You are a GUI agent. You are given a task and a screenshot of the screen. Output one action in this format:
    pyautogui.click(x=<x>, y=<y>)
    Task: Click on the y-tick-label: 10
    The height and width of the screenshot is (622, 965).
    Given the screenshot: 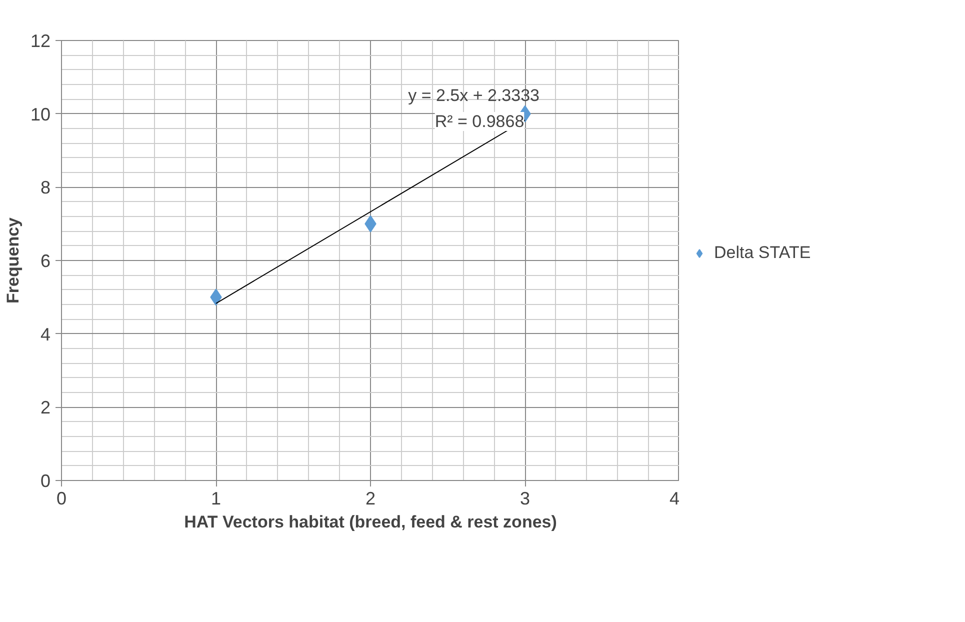 What is the action you would take?
    pyautogui.click(x=40, y=114)
    